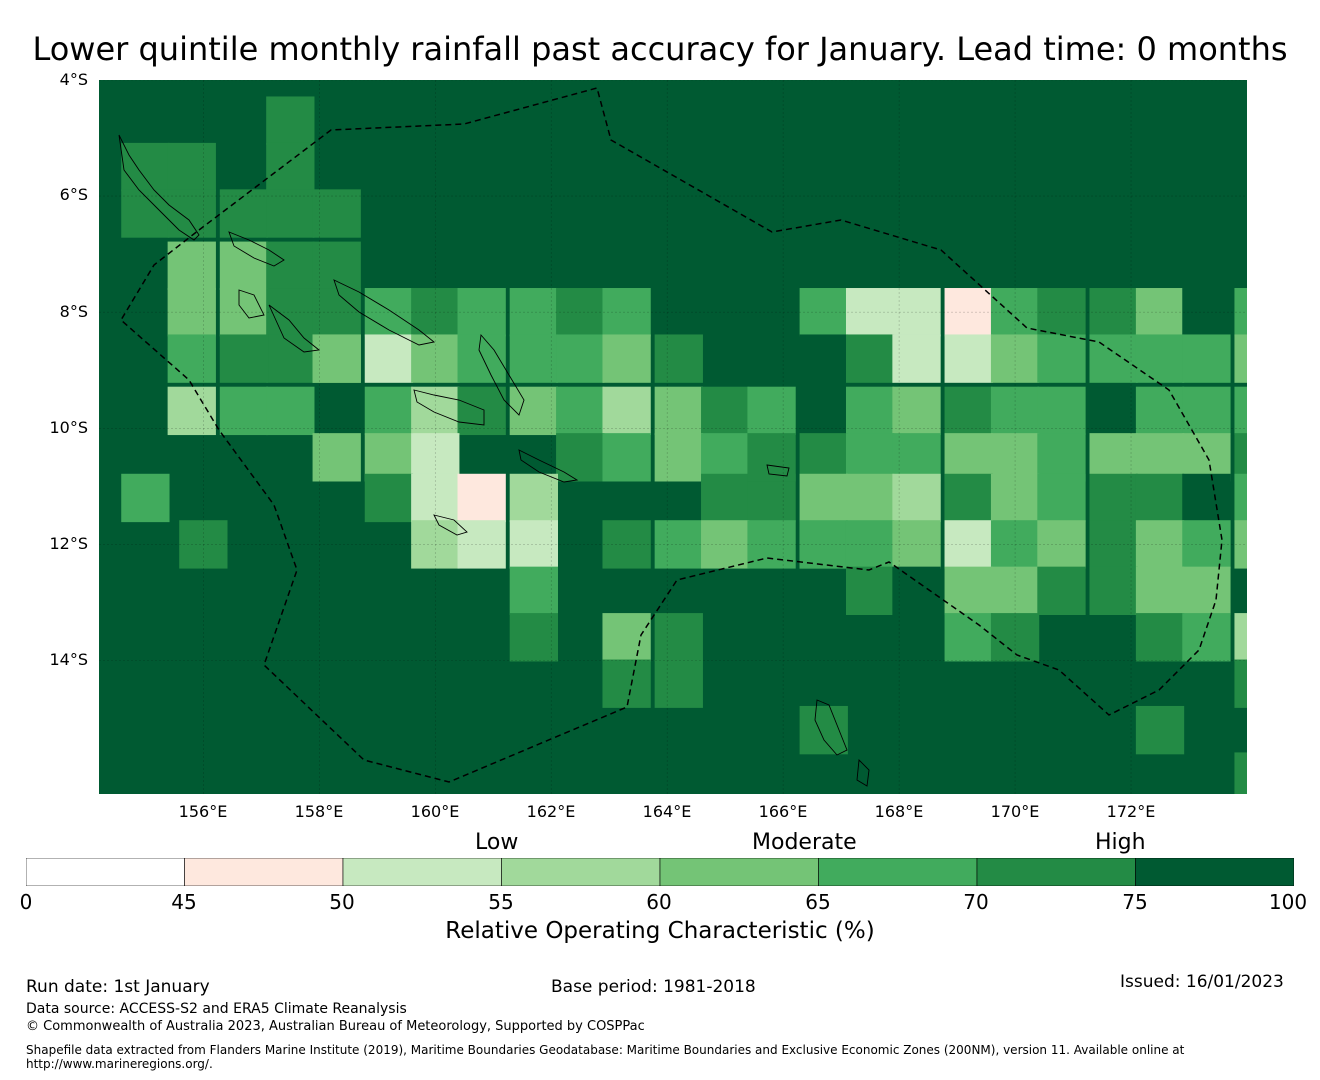  What do you see at coordinates (863, 773) in the screenshot?
I see `coast-malakula` at bounding box center [863, 773].